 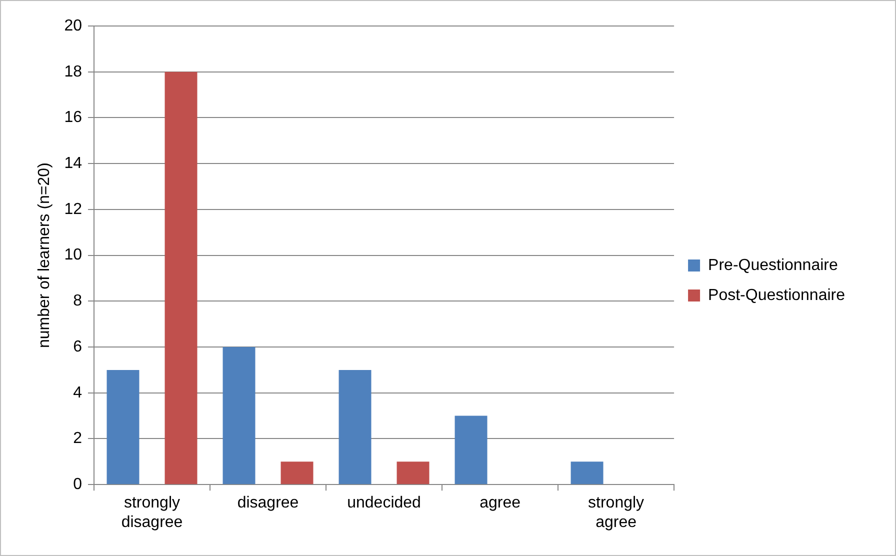 What do you see at coordinates (73, 255) in the screenshot?
I see `y-tick-label: 10` at bounding box center [73, 255].